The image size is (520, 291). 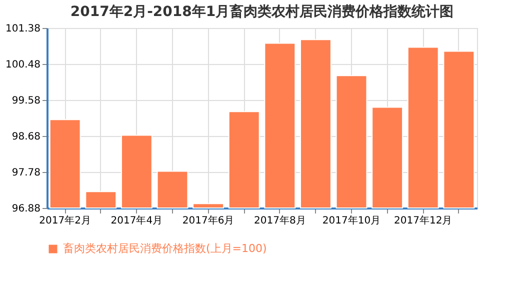 I want to click on y-tick-label: 98.68, so click(x=26, y=137).